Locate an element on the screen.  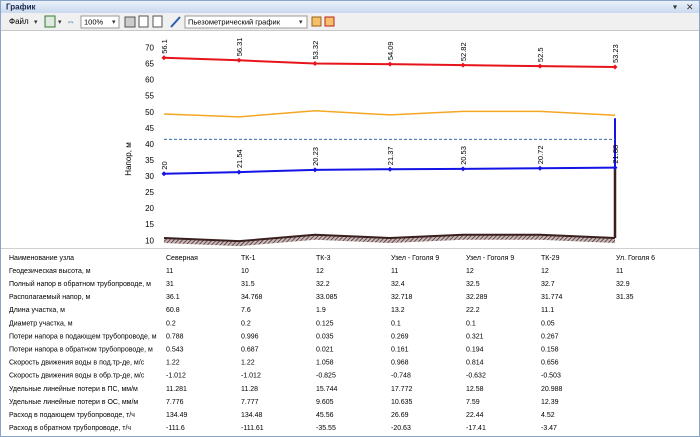
y-tick-label: 70 is located at coordinates (149, 48).